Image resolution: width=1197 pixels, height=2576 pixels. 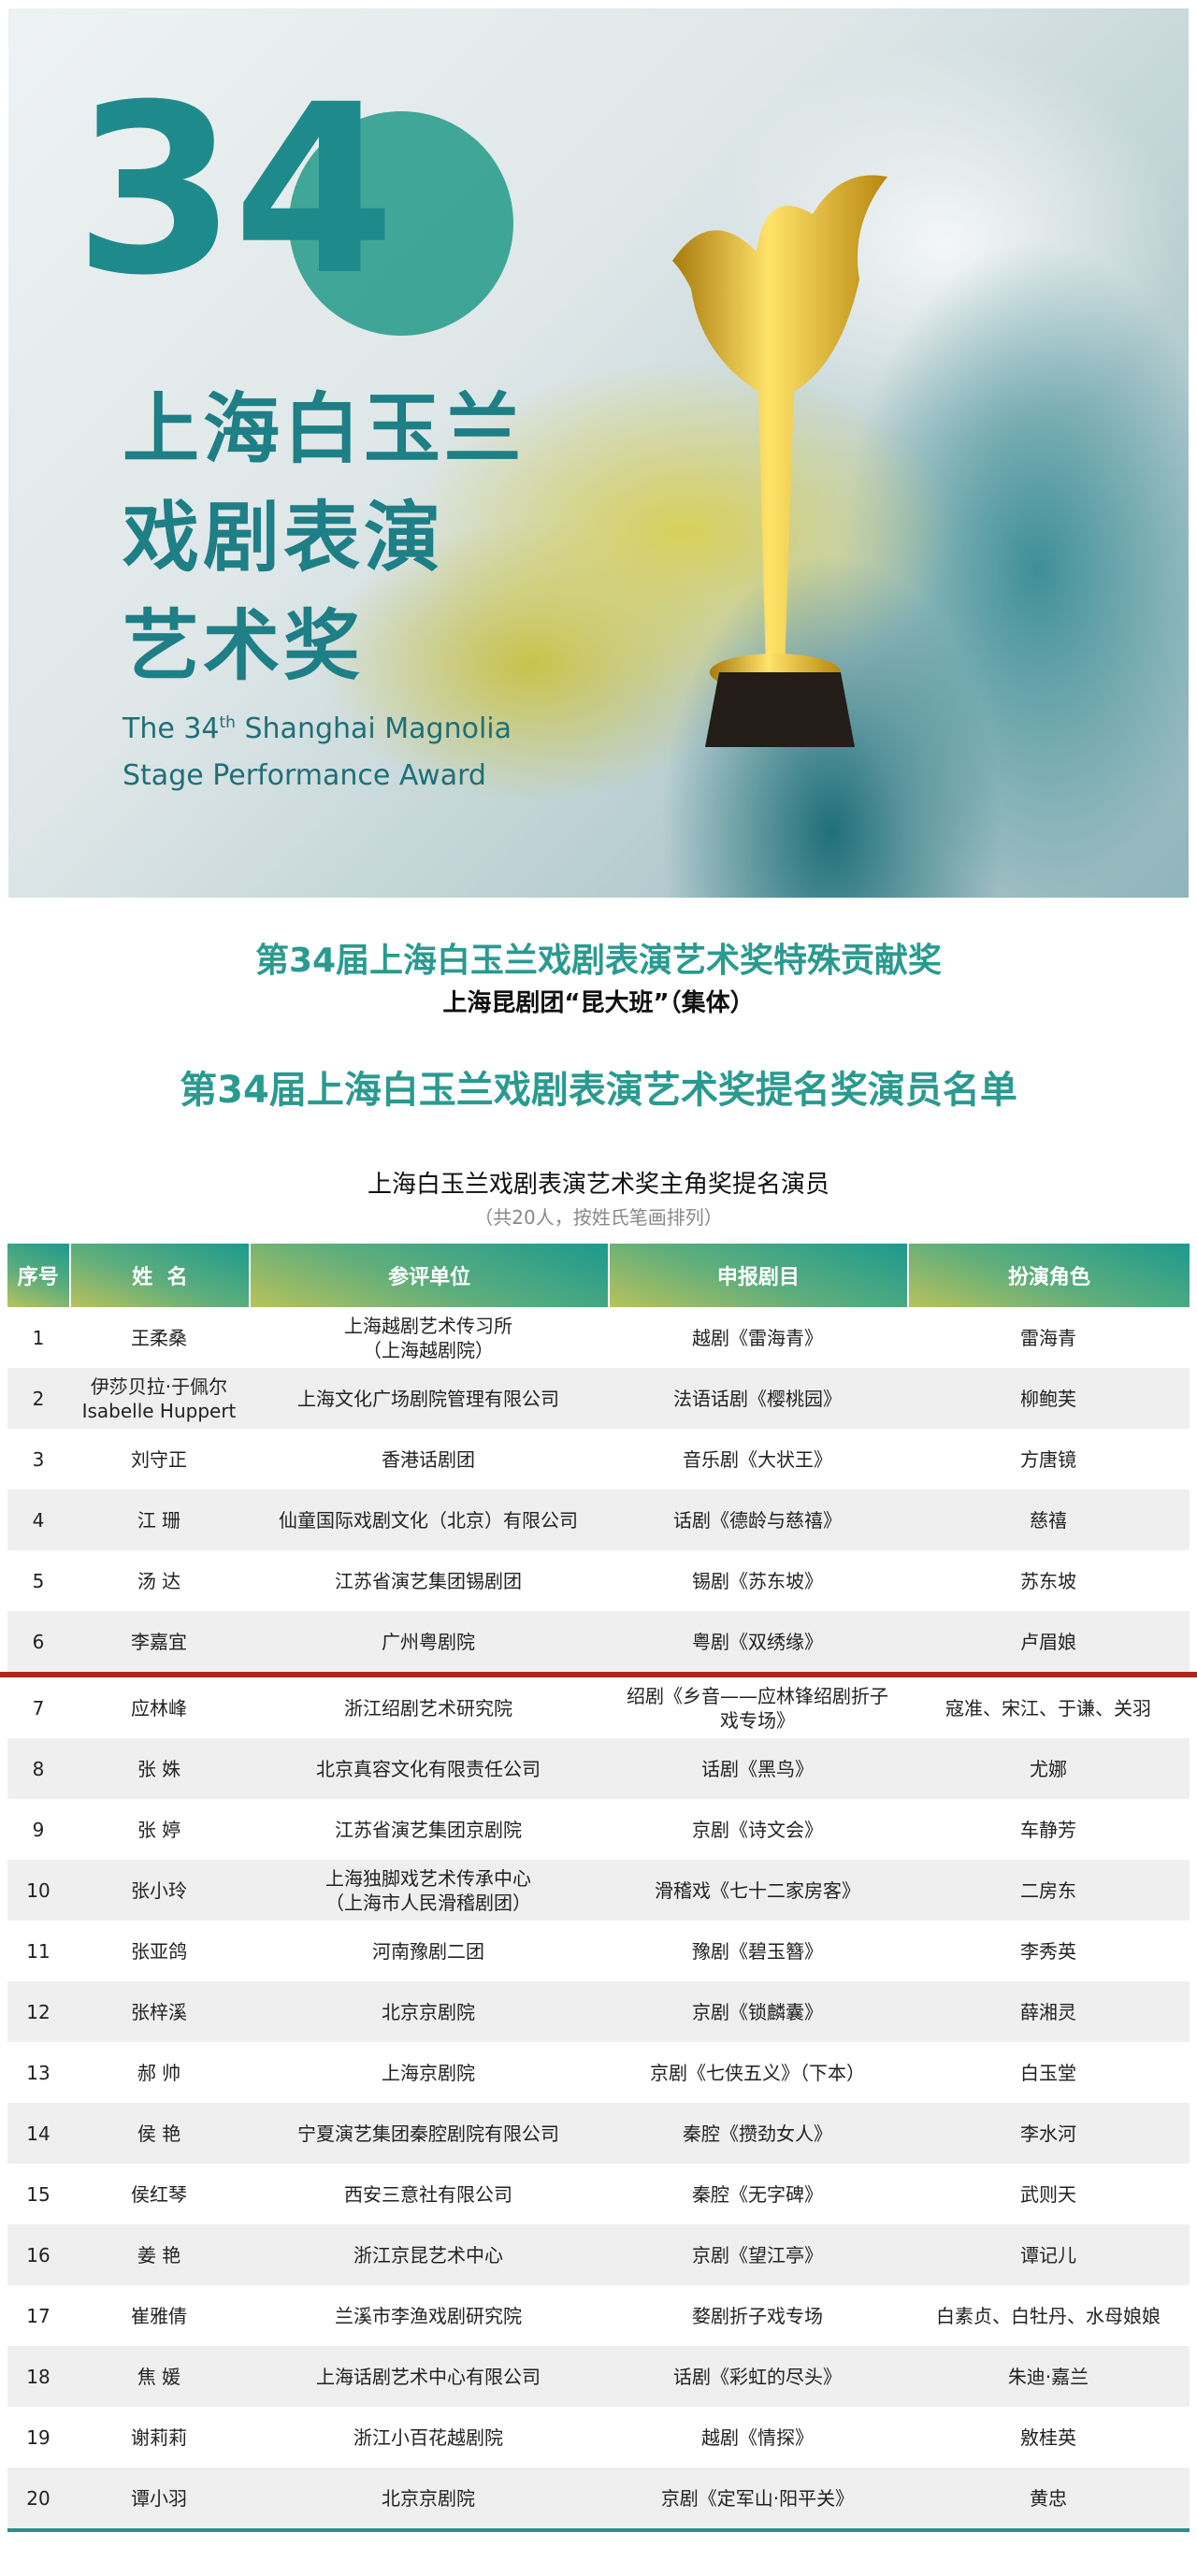 I want to click on nominee-name: 焦 媛, so click(x=159, y=2377).